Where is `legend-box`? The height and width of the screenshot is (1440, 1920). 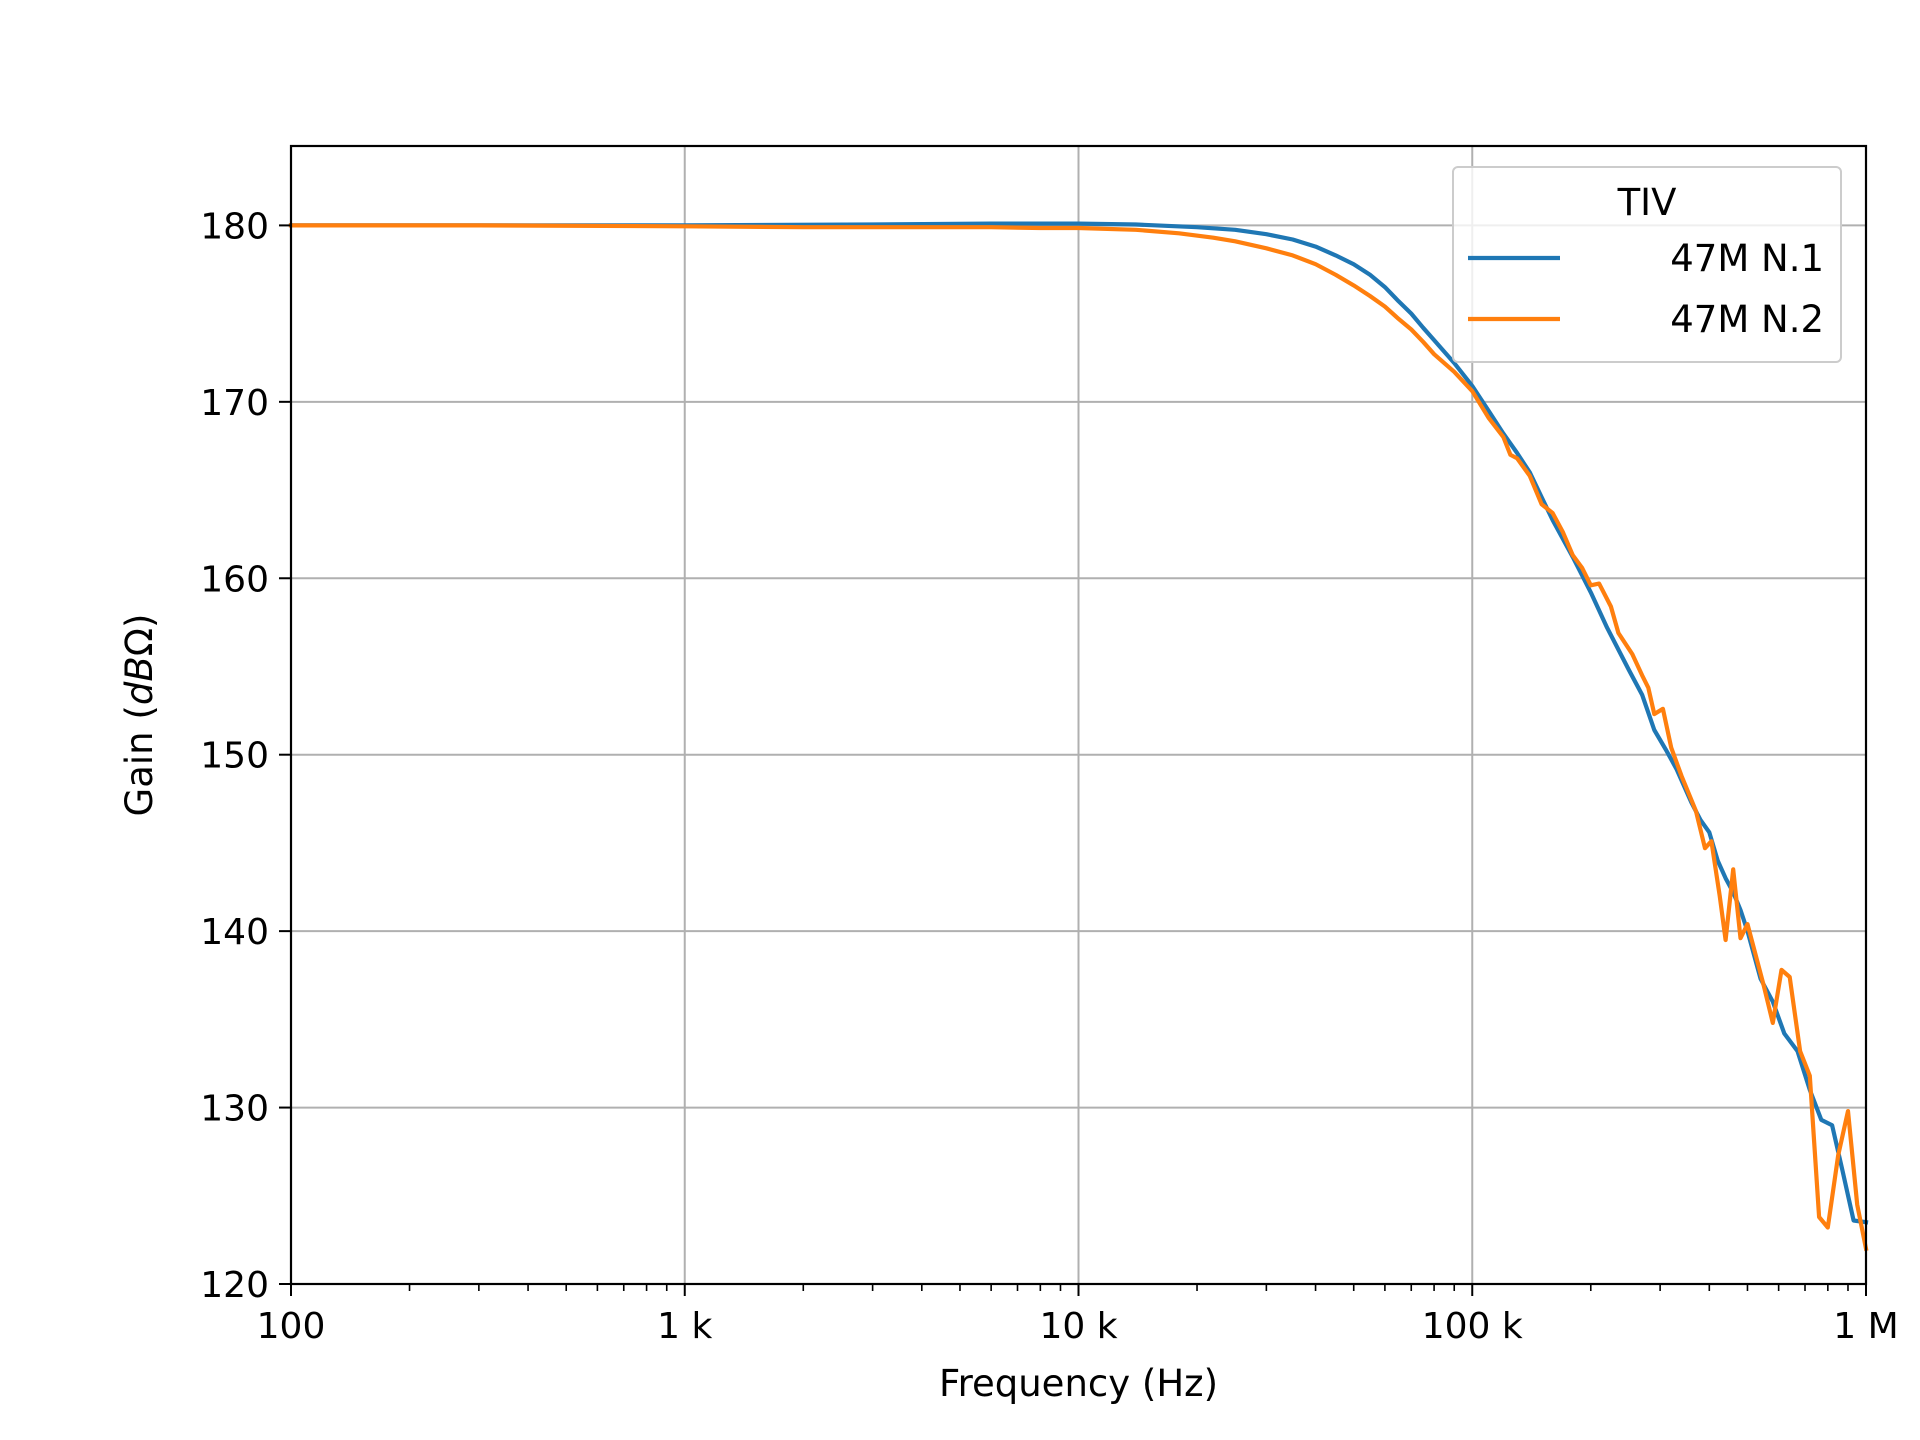 legend-box is located at coordinates (1647, 264).